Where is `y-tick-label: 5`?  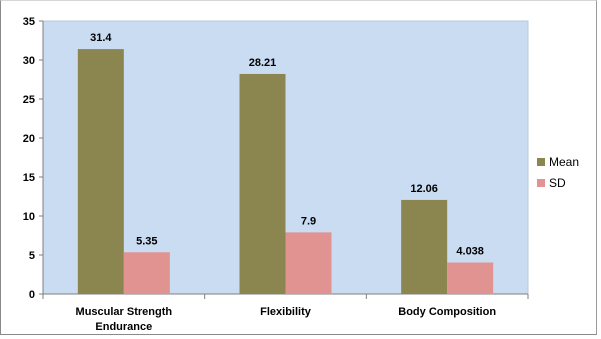 y-tick-label: 5 is located at coordinates (32, 256).